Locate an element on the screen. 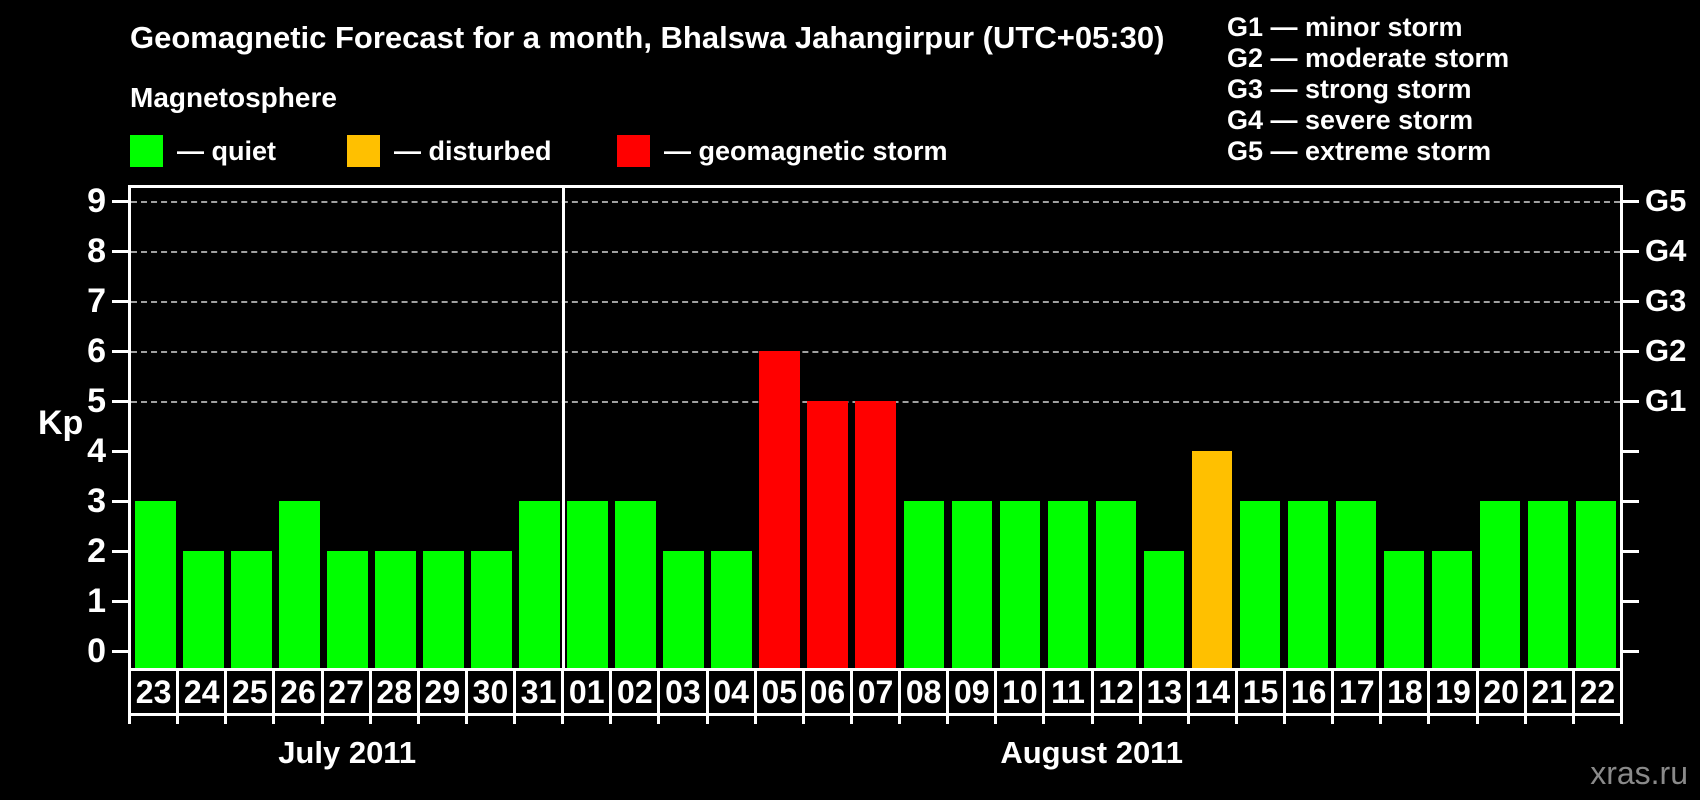 The image size is (1700, 800). date-cell-14: 14 is located at coordinates (1212, 692).